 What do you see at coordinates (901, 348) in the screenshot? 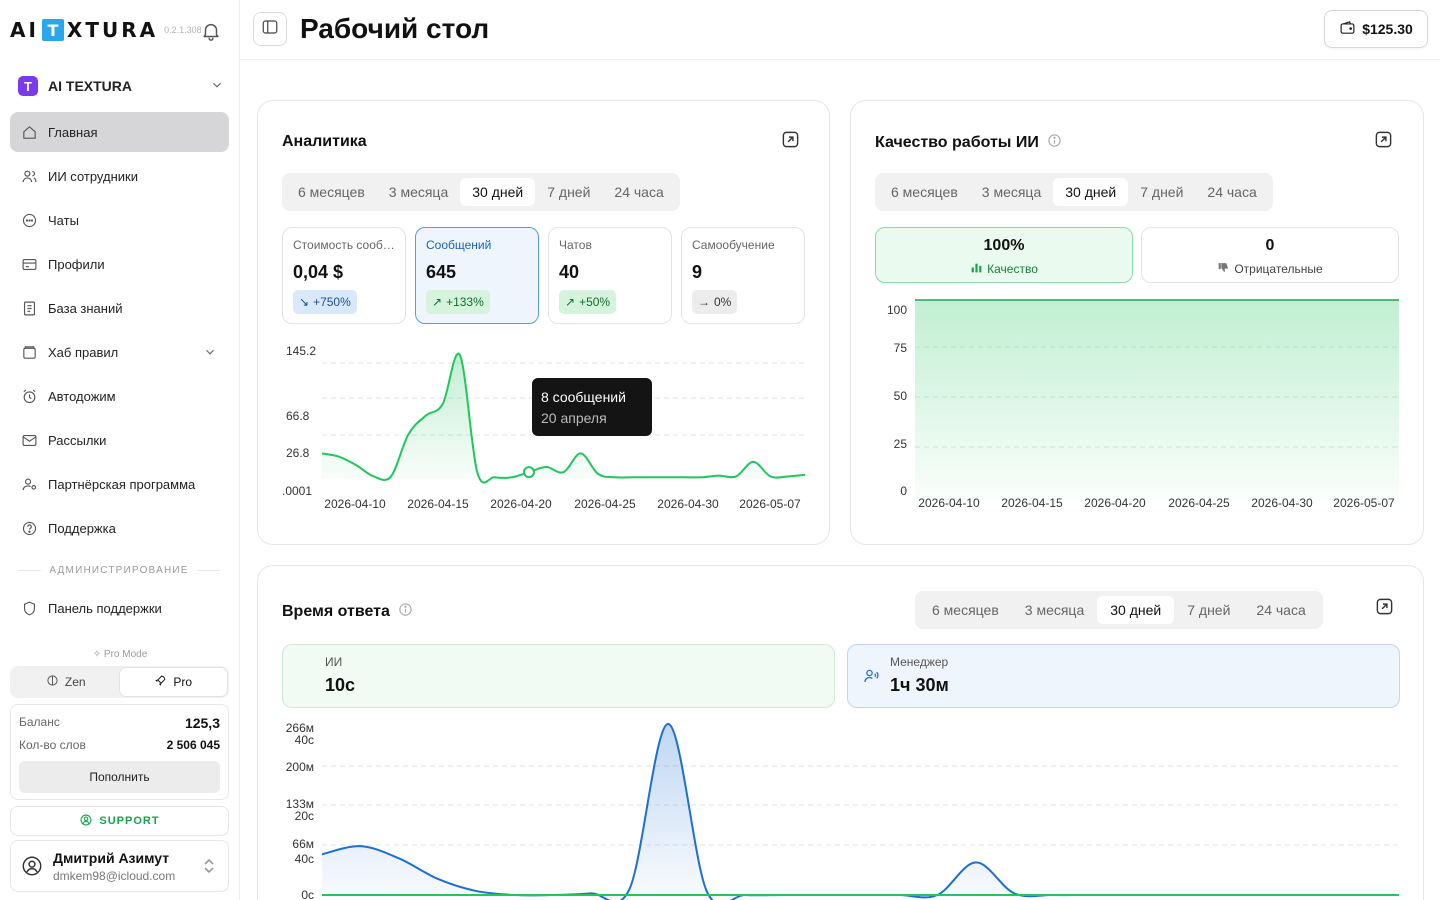
I see `y-tick-label: 75` at bounding box center [901, 348].